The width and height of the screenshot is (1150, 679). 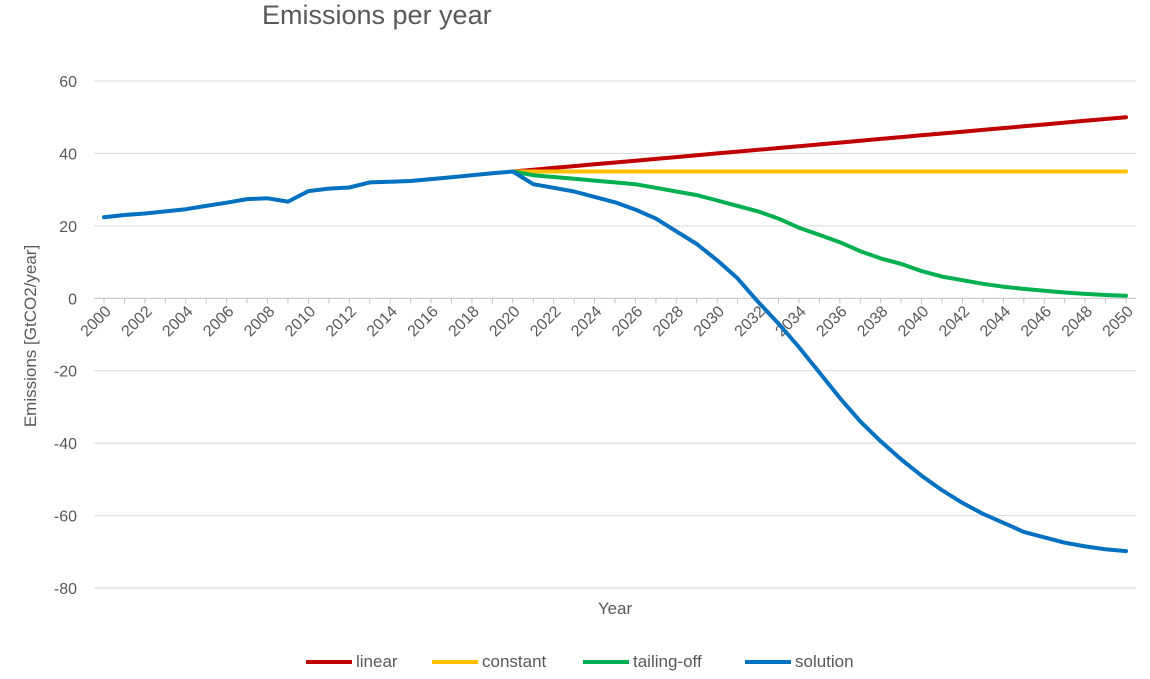 What do you see at coordinates (872, 321) in the screenshot?
I see `x-tick-label: 2038` at bounding box center [872, 321].